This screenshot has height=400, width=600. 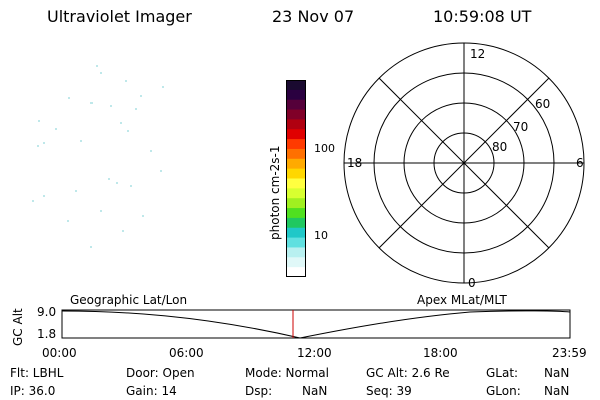 I want to click on mlt-label-18: 18, so click(x=355, y=163).